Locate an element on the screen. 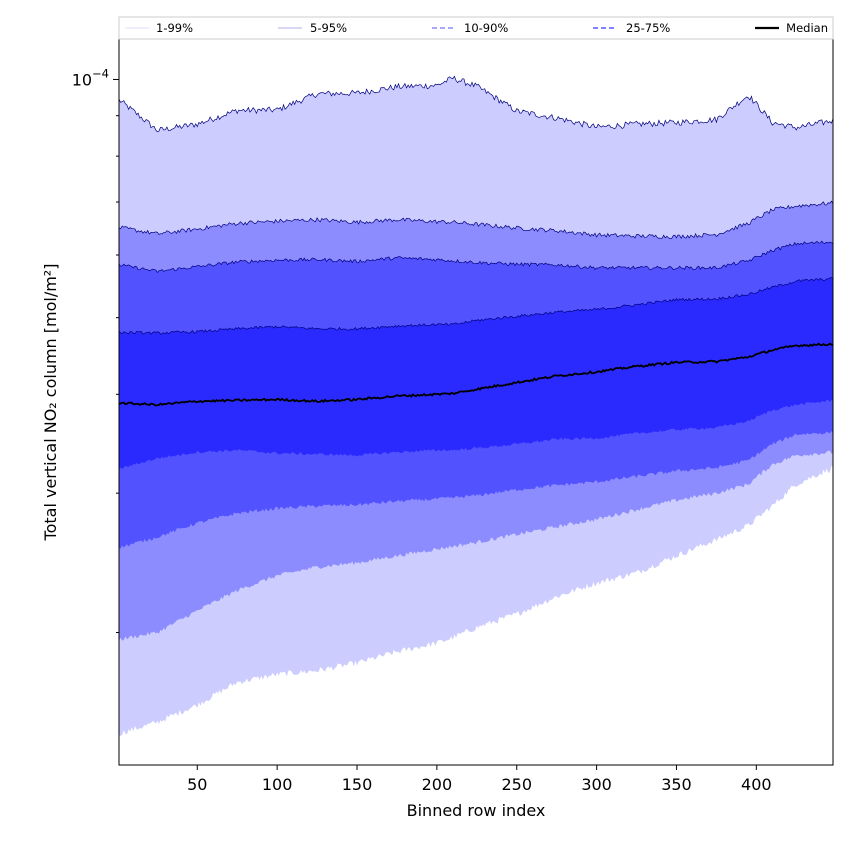 The height and width of the screenshot is (850, 850). median-line is located at coordinates (476, 374).